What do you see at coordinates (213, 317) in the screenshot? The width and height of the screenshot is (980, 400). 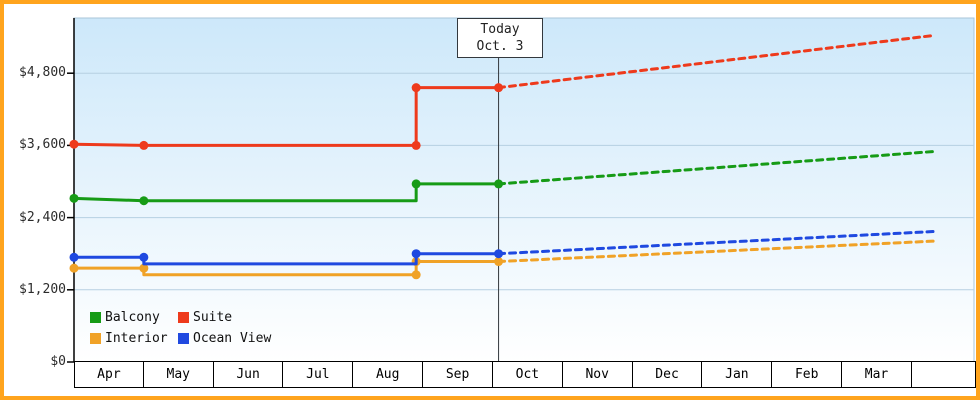 I see `legend-label: Suite` at bounding box center [213, 317].